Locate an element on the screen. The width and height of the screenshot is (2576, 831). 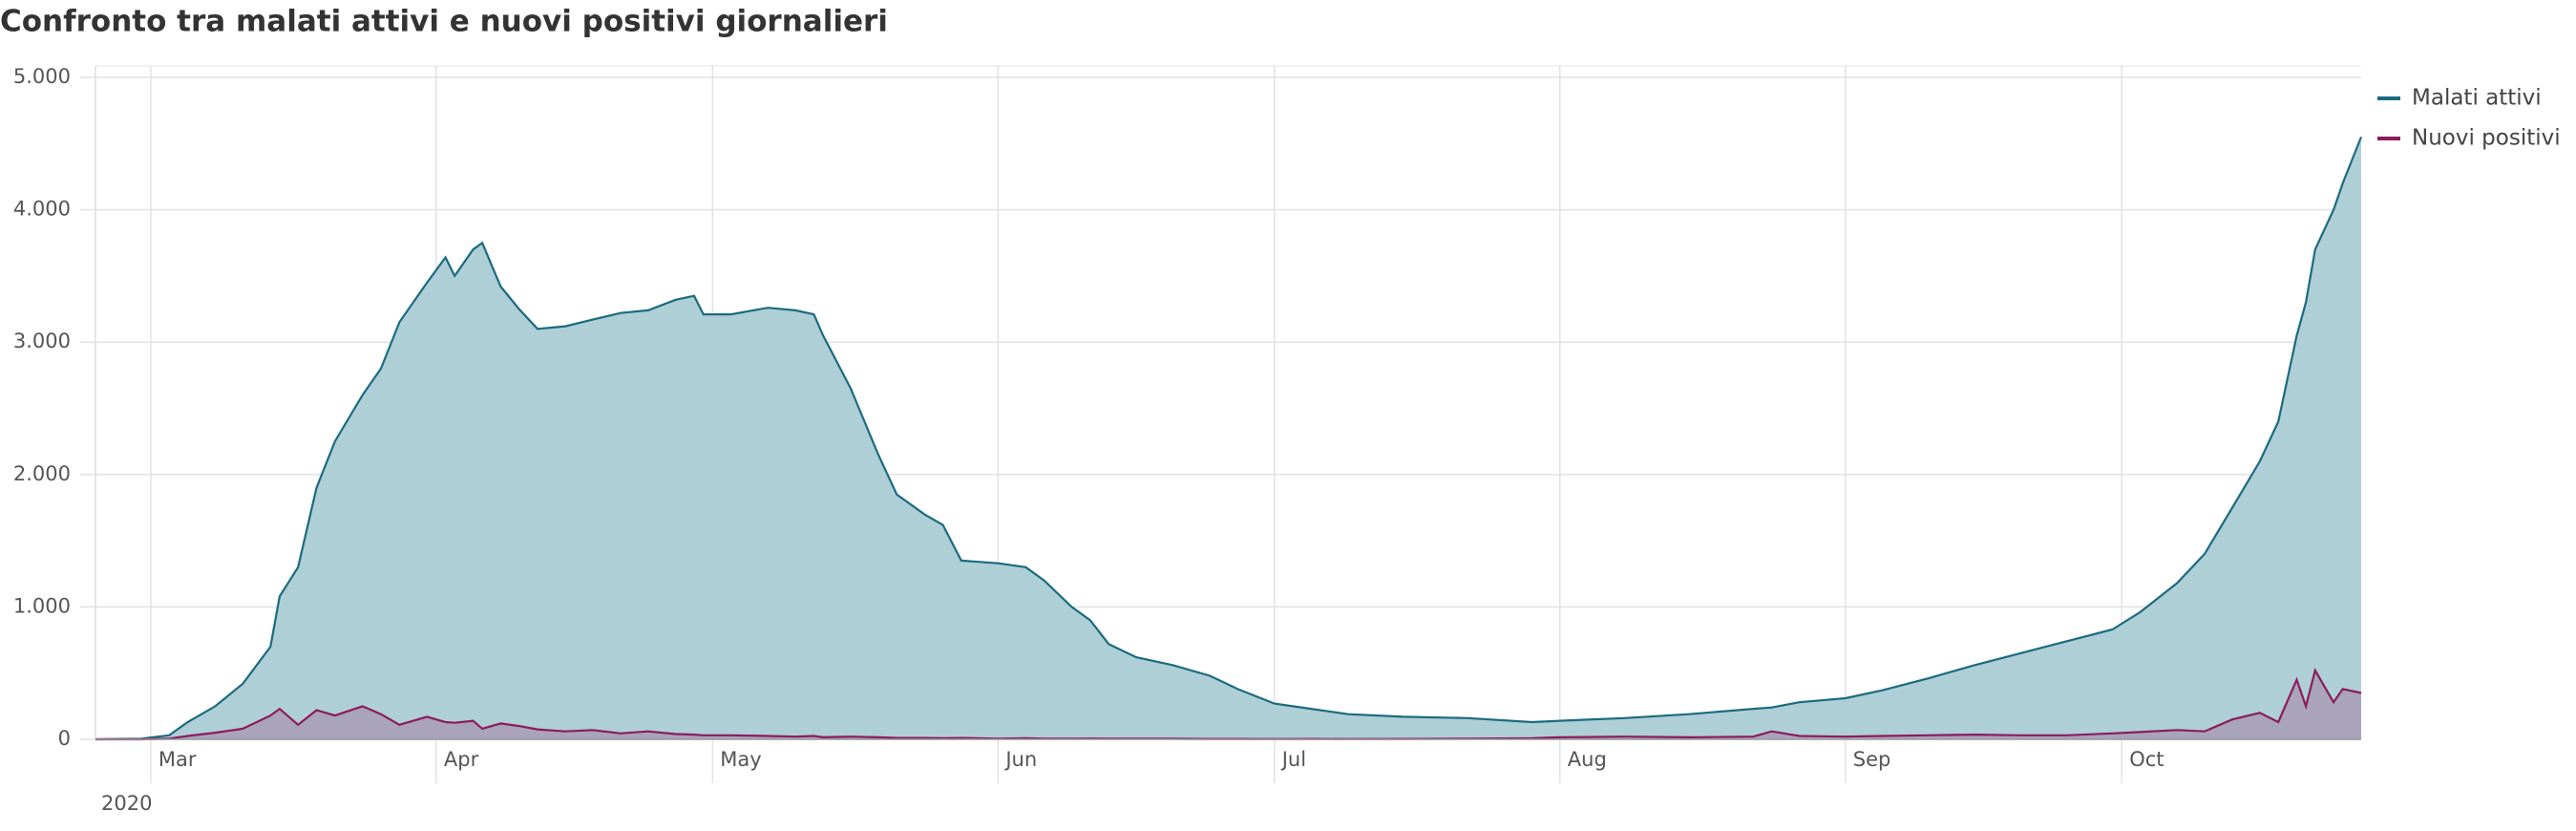
x-tick-label: Sep is located at coordinates (1872, 759).